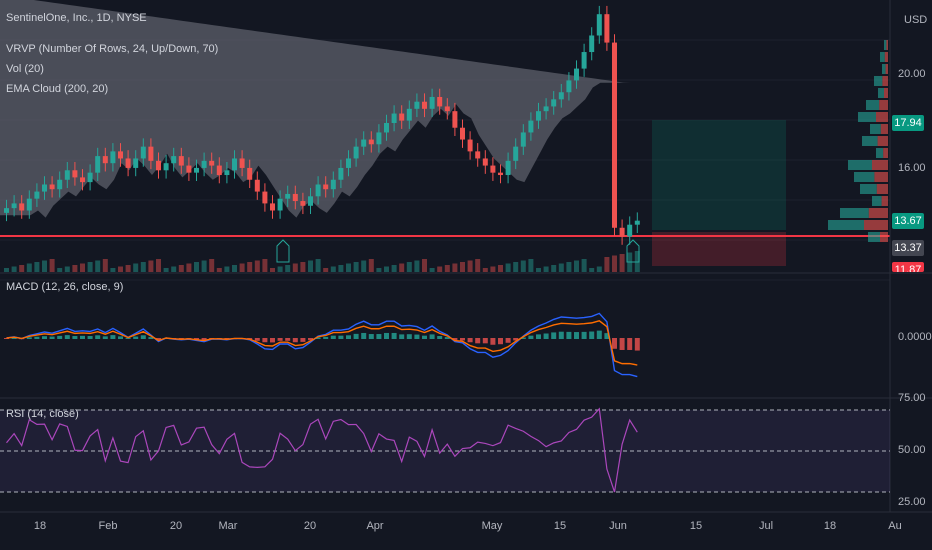 This screenshot has height=550, width=932. Describe the element at coordinates (112, 49) in the screenshot. I see `indicator-vrvp-label: VRVP (Number Of Rows, 24, Up/Down, 70)` at that location.